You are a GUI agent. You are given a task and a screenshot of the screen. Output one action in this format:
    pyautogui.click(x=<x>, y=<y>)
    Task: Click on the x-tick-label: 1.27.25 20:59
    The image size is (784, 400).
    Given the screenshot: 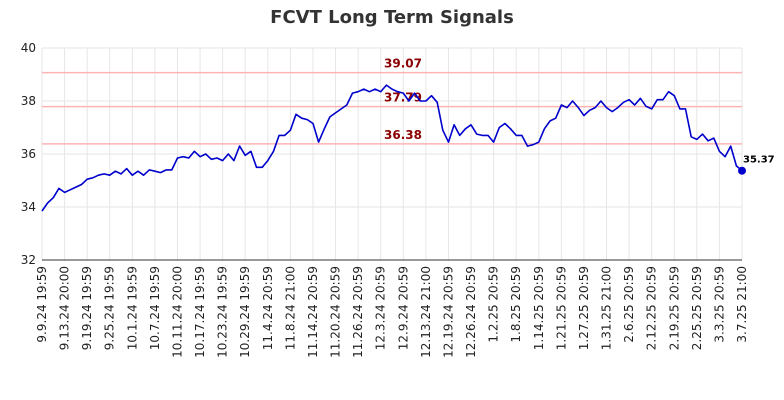 What is the action you would take?
    pyautogui.click(x=584, y=308)
    